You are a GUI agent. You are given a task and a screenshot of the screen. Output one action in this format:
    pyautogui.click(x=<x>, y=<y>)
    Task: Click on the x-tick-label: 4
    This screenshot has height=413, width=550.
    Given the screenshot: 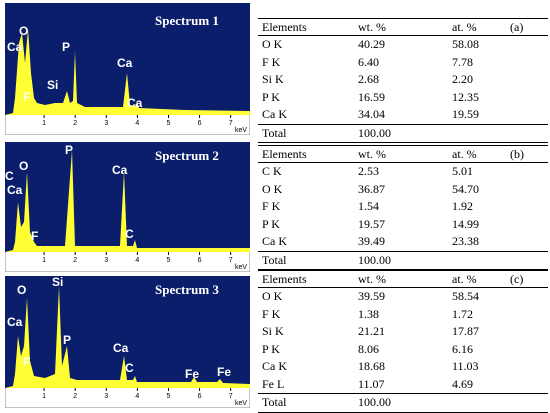 What is the action you would take?
    pyautogui.click(x=137, y=396)
    